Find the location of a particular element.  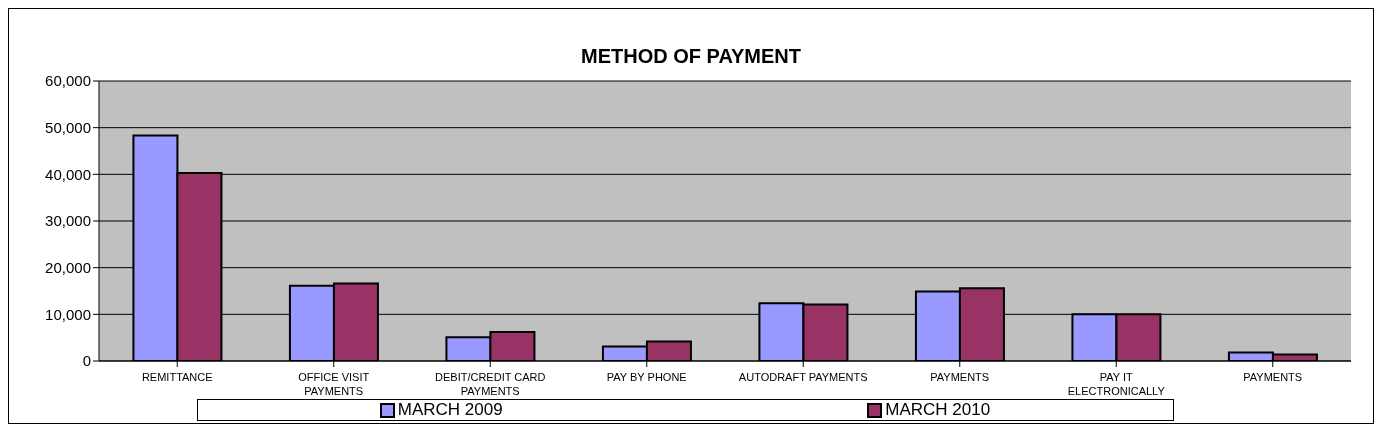

x-tick-label: DEBIT/CREDIT CARD PAYMENTS is located at coordinates (490, 384).